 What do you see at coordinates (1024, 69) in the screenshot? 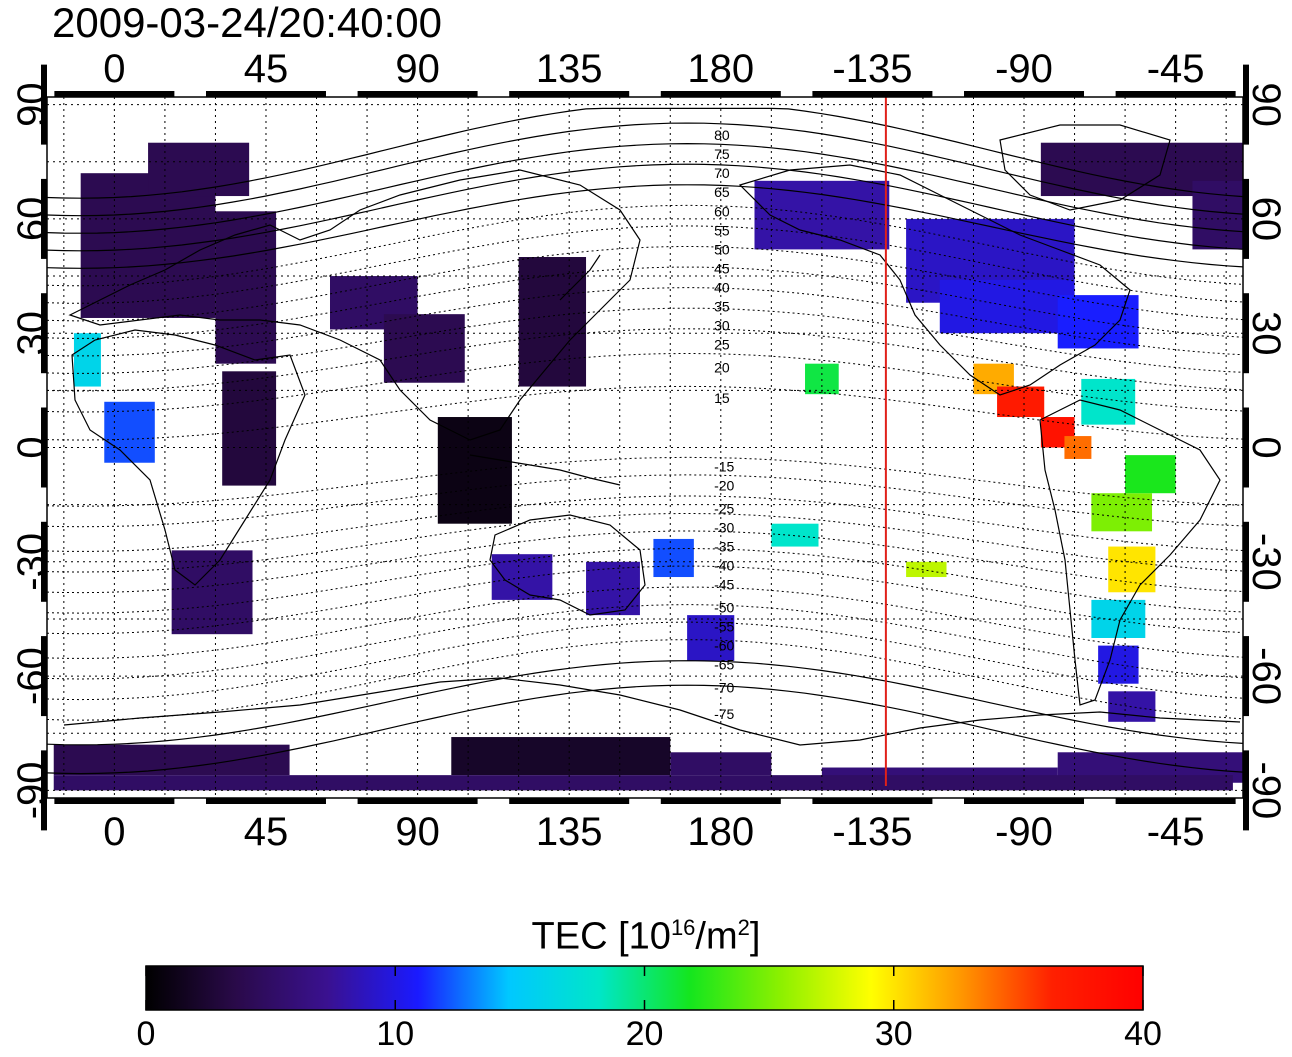
I see `lon-tick-label-top: -90` at bounding box center [1024, 69].